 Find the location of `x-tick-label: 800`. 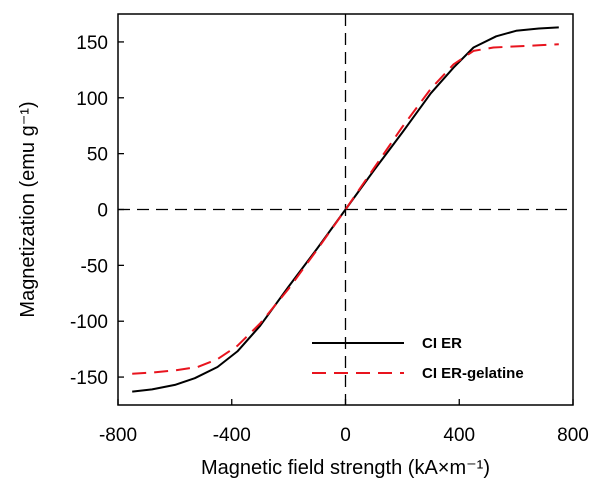

x-tick-label: 800 is located at coordinates (573, 435).